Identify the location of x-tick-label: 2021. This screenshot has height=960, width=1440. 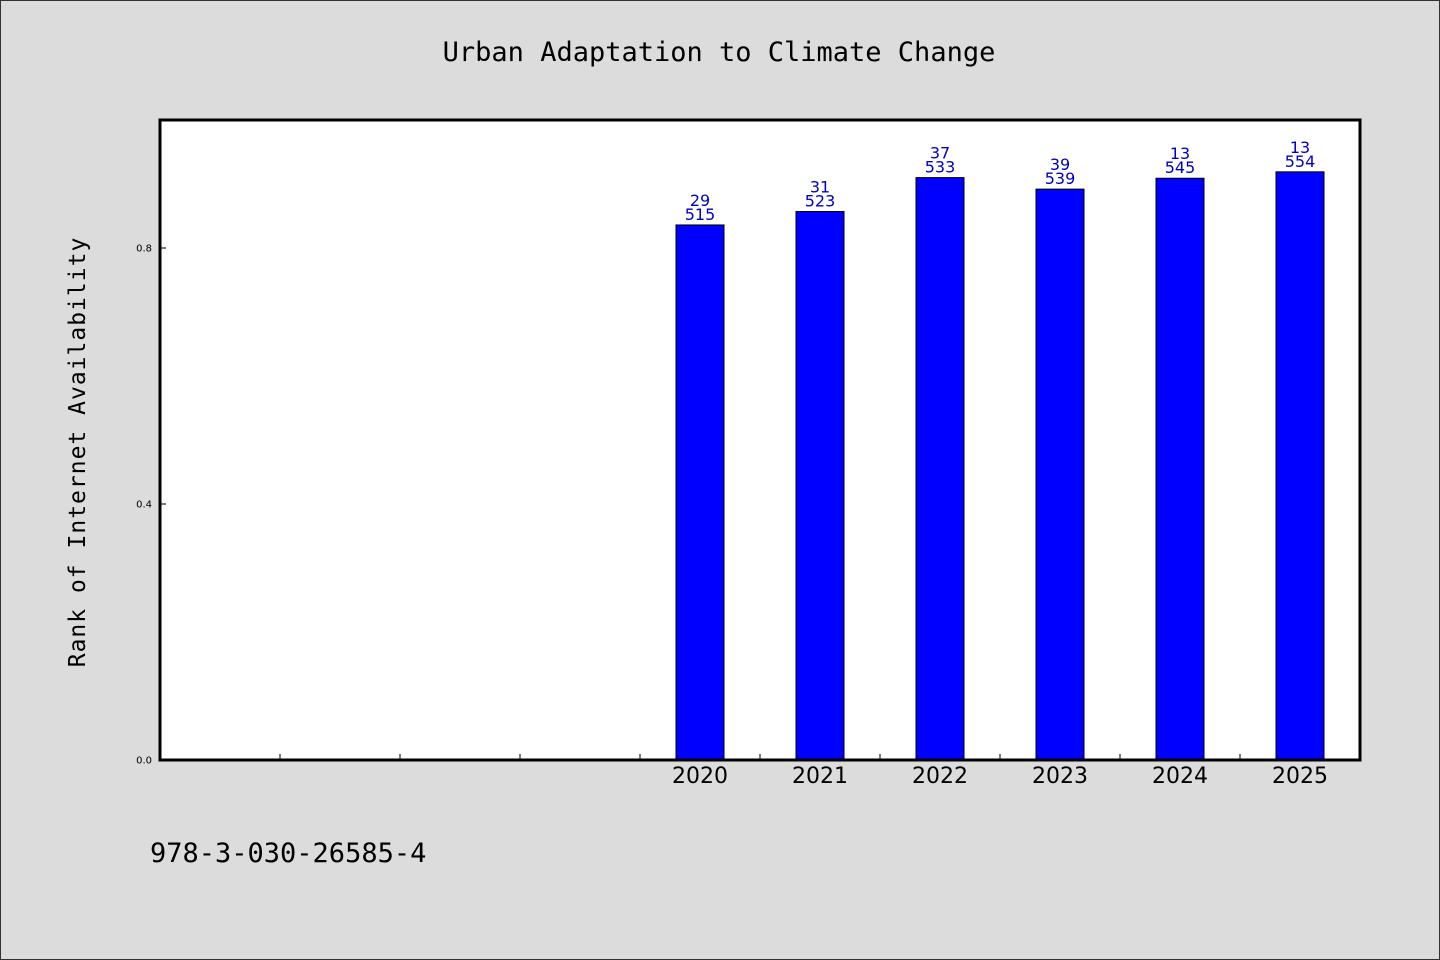
(820, 776).